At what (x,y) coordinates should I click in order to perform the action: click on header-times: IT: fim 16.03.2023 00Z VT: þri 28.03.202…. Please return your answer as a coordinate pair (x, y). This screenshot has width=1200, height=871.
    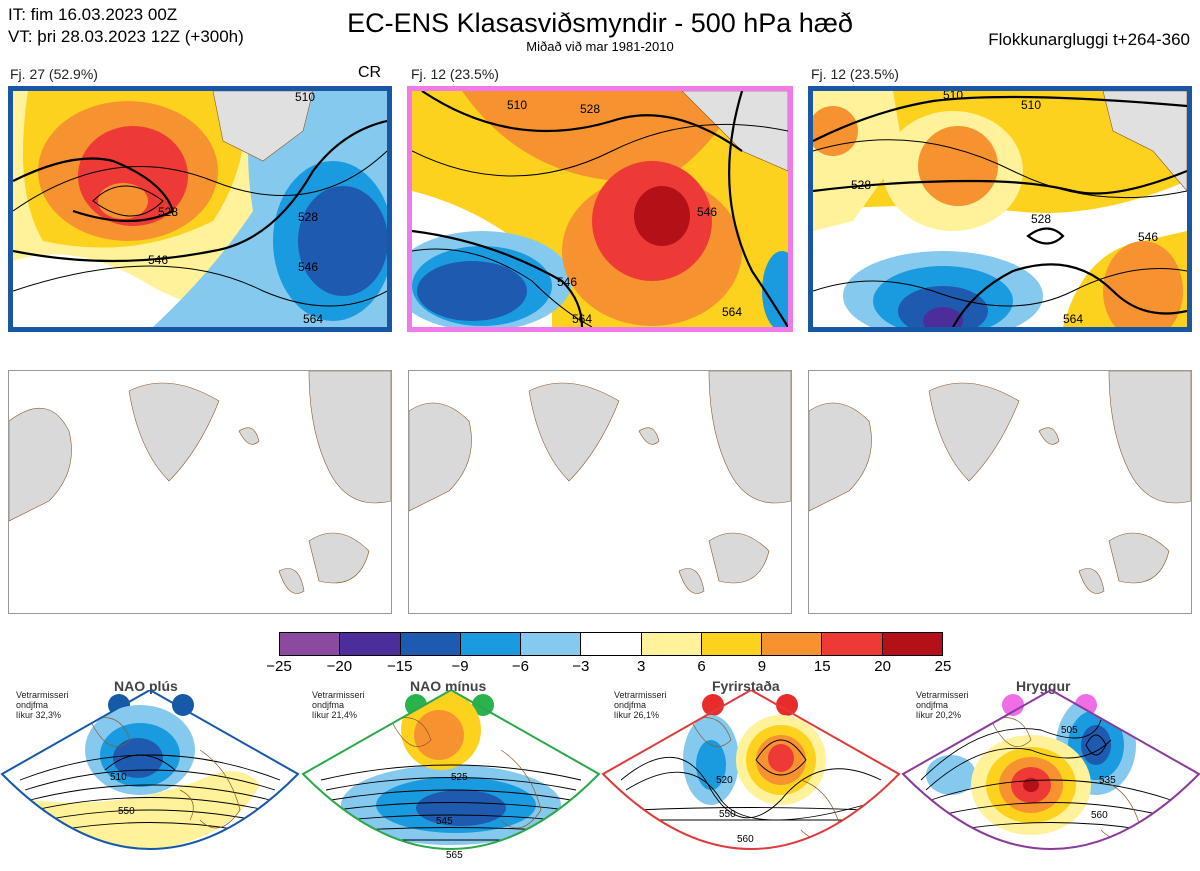
    Looking at the image, I should click on (126, 26).